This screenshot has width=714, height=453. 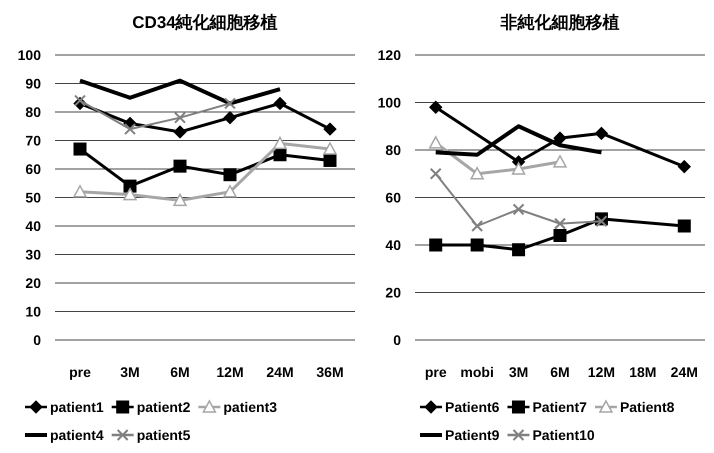 What do you see at coordinates (33, 254) in the screenshot?
I see `y-tick-label: 30` at bounding box center [33, 254].